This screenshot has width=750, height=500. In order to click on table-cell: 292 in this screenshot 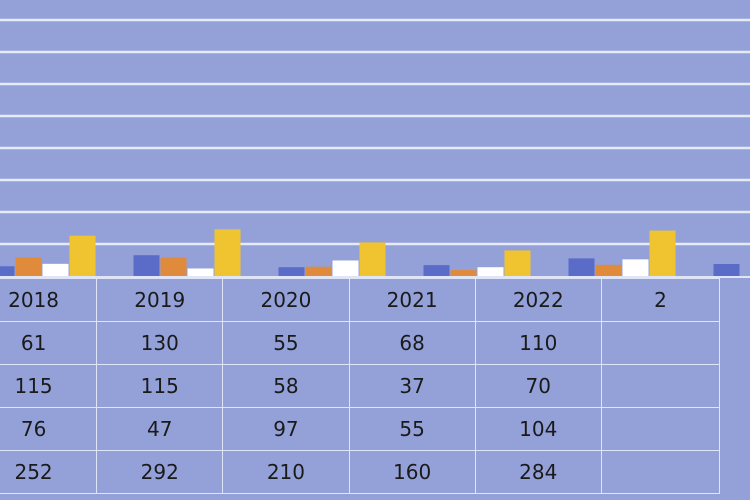, I will do `click(160, 472)`.